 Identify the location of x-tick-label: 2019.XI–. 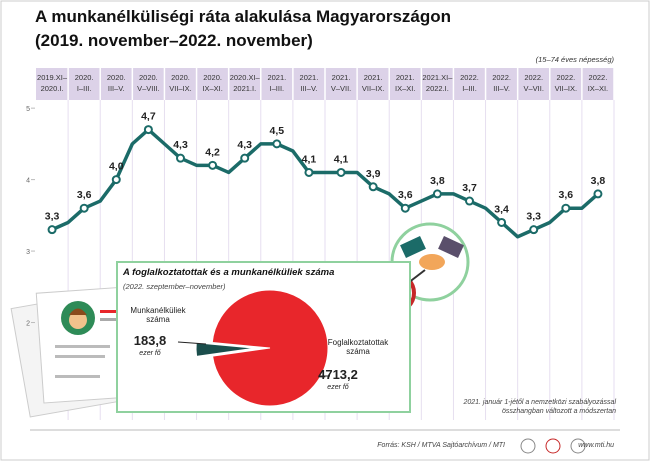
(52, 77).